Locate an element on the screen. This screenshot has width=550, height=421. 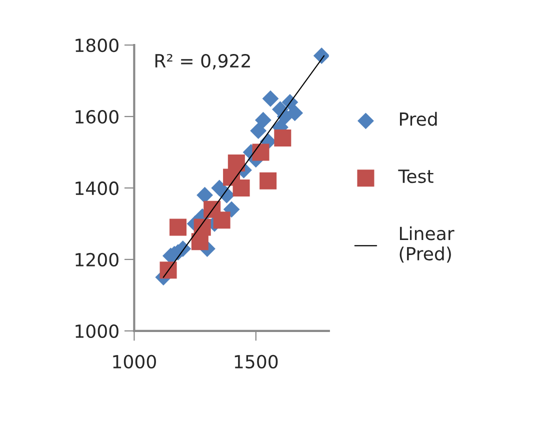
y-tick-label: 1800 is located at coordinates (97, 45).